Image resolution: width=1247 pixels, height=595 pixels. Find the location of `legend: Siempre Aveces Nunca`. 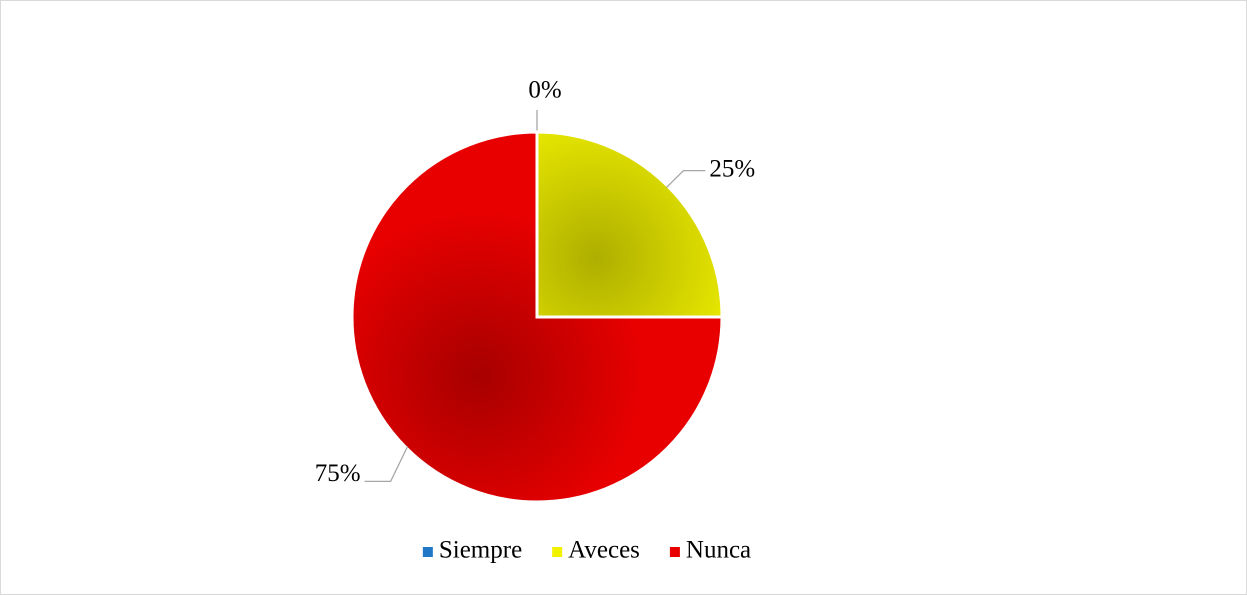

legend: Siempre Aveces Nunca is located at coordinates (586, 550).